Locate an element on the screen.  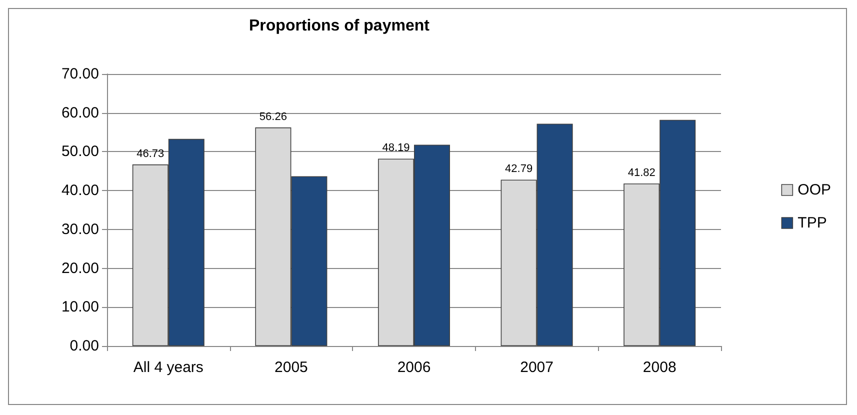
y-tick-label: 60.00 is located at coordinates (80, 113).